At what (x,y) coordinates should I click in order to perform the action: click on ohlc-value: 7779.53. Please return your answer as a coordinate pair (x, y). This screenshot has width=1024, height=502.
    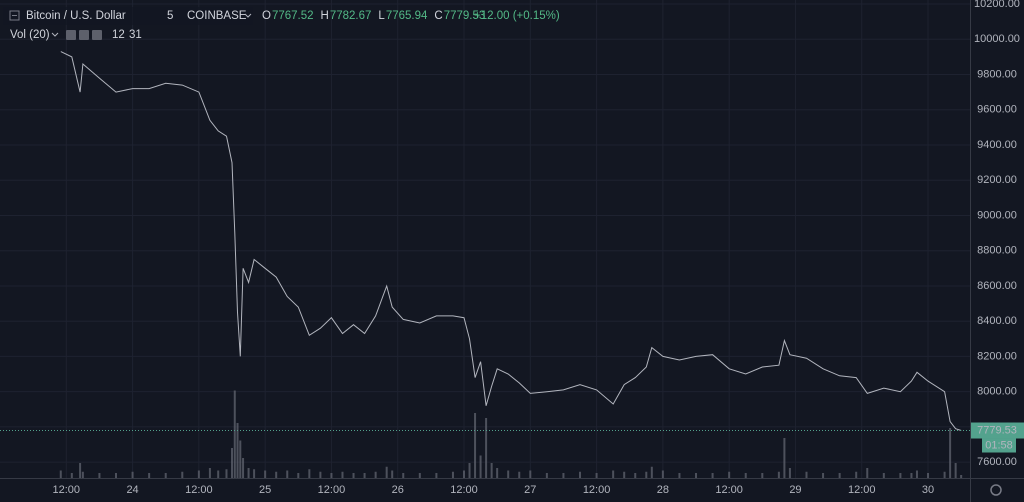
    Looking at the image, I should click on (465, 16).